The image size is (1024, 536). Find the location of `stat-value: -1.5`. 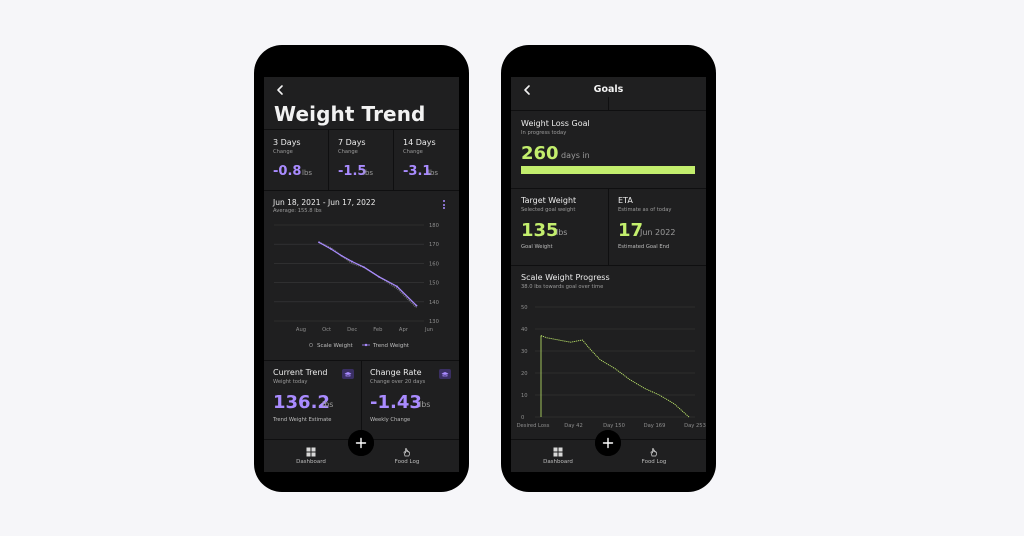

stat-value: -1.5 is located at coordinates (352, 171).